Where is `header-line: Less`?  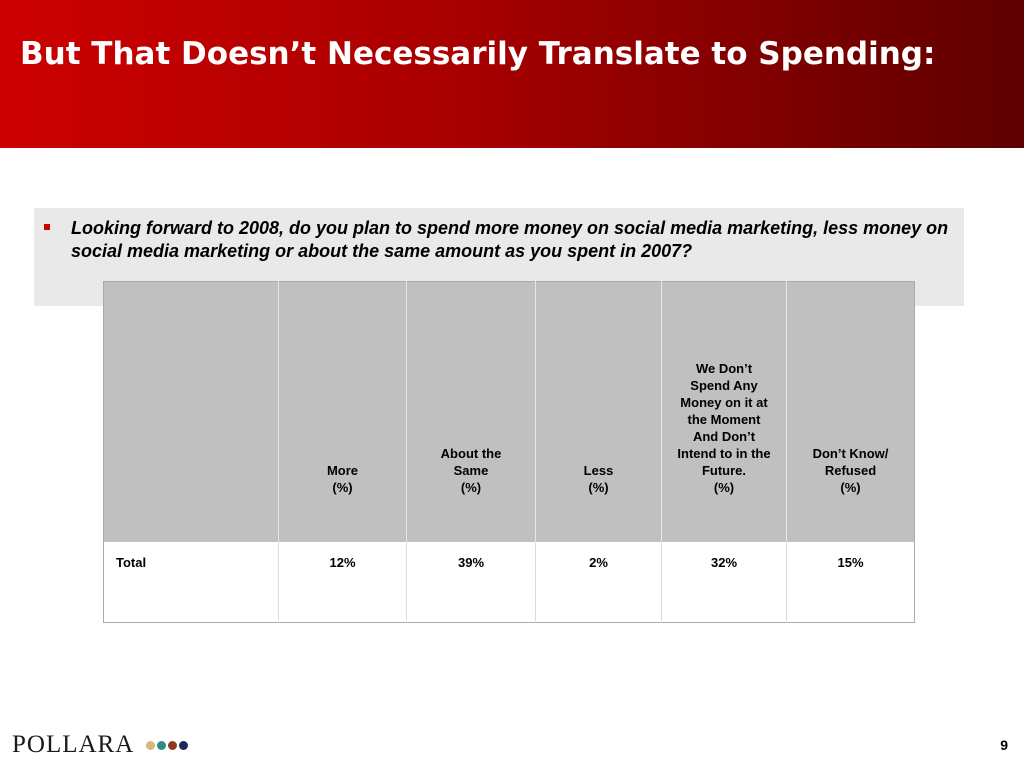
header-line: Less is located at coordinates (598, 470).